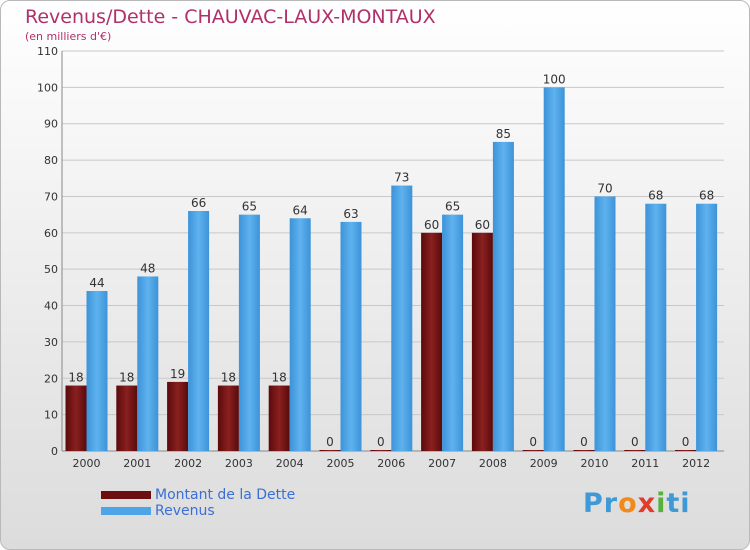 Image resolution: width=750 pixels, height=550 pixels. What do you see at coordinates (604, 188) in the screenshot?
I see `data-label-revenue: 70` at bounding box center [604, 188].